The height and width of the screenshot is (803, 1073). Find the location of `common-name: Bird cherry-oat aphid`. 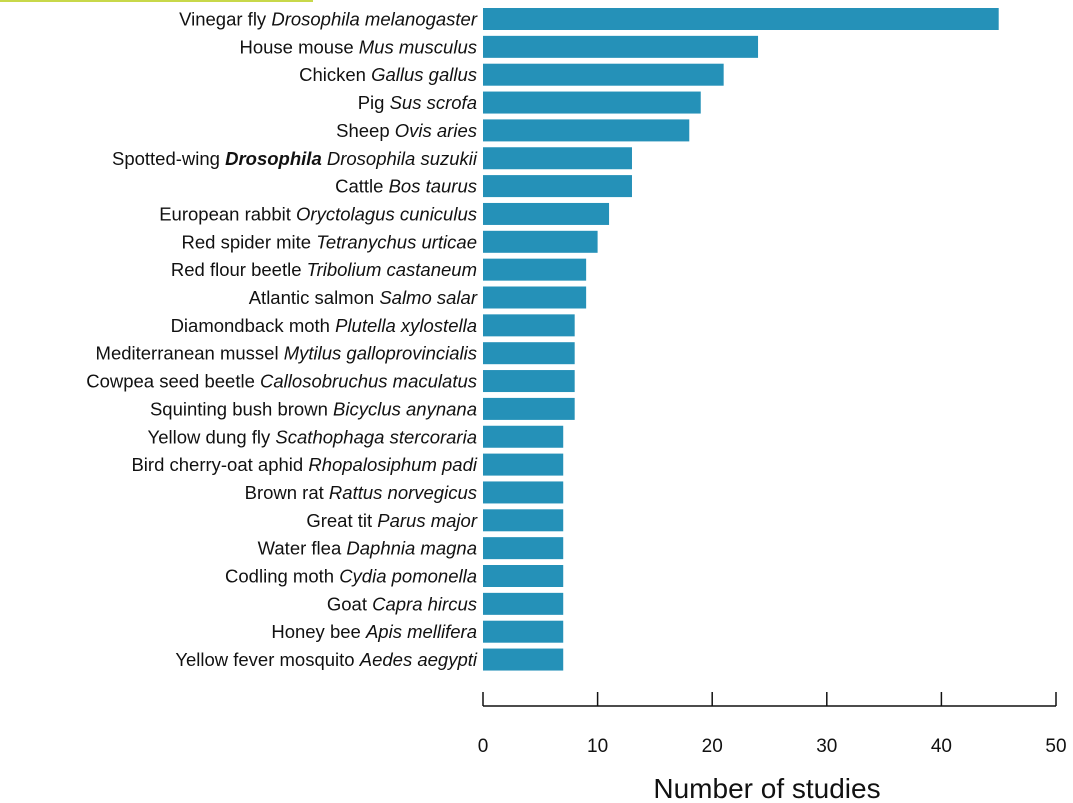

common-name: Bird cherry-oat aphid is located at coordinates (217, 464).